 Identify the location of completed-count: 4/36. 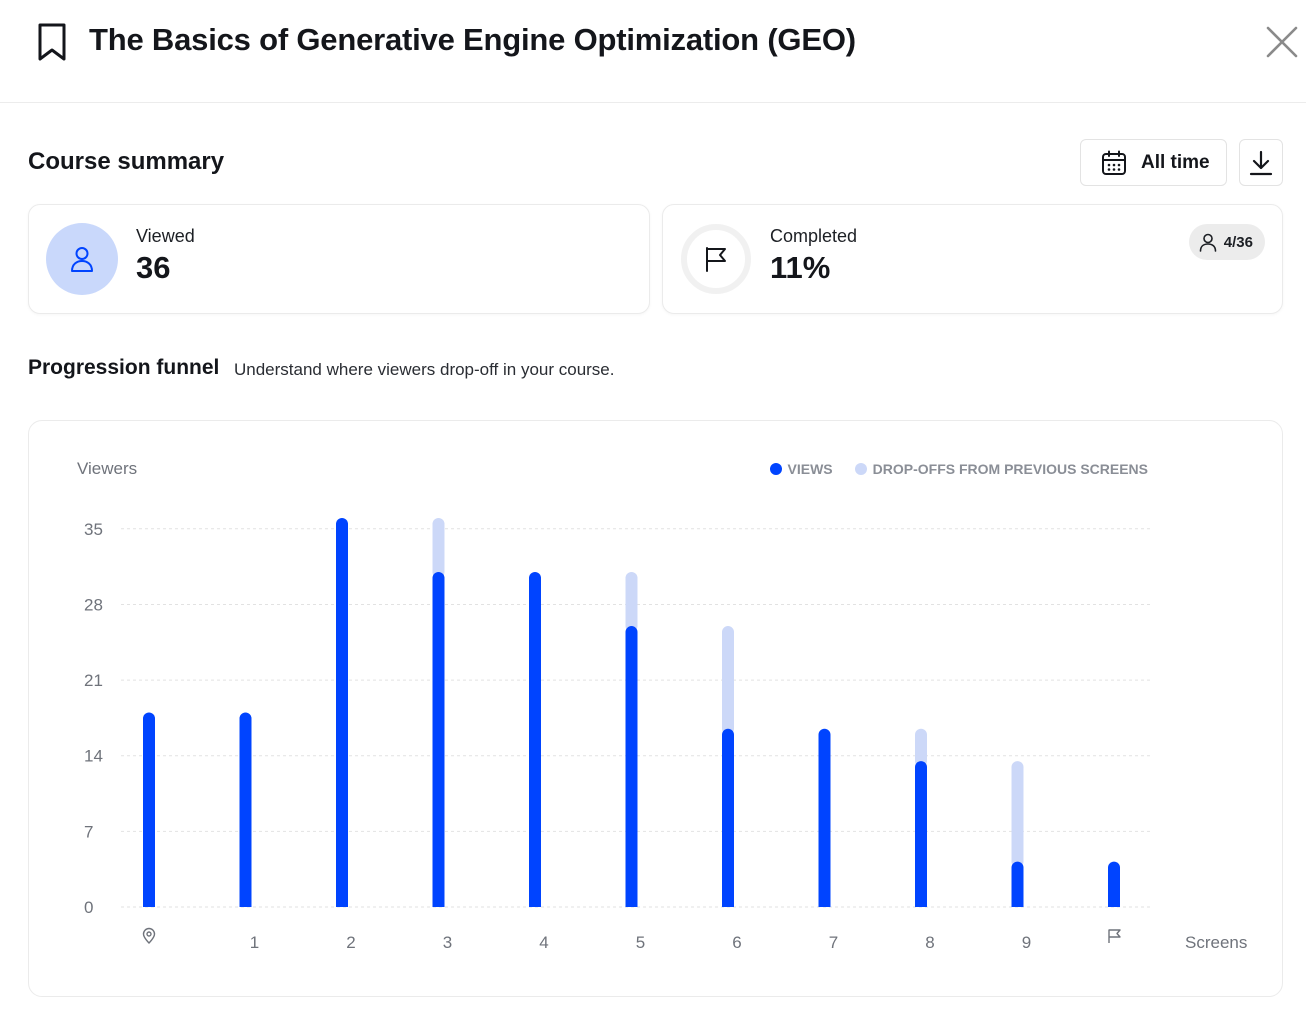
(1238, 242).